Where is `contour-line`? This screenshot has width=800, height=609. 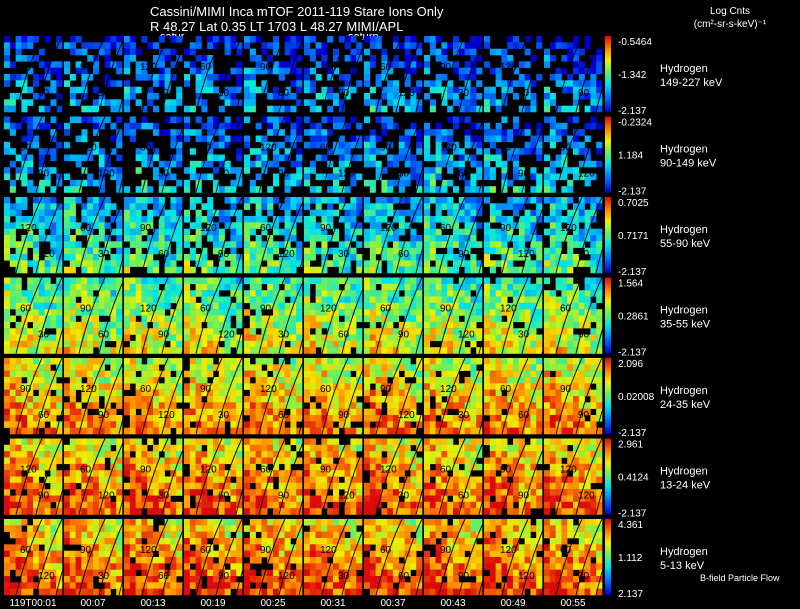
contour-line is located at coordinates (569, 396).